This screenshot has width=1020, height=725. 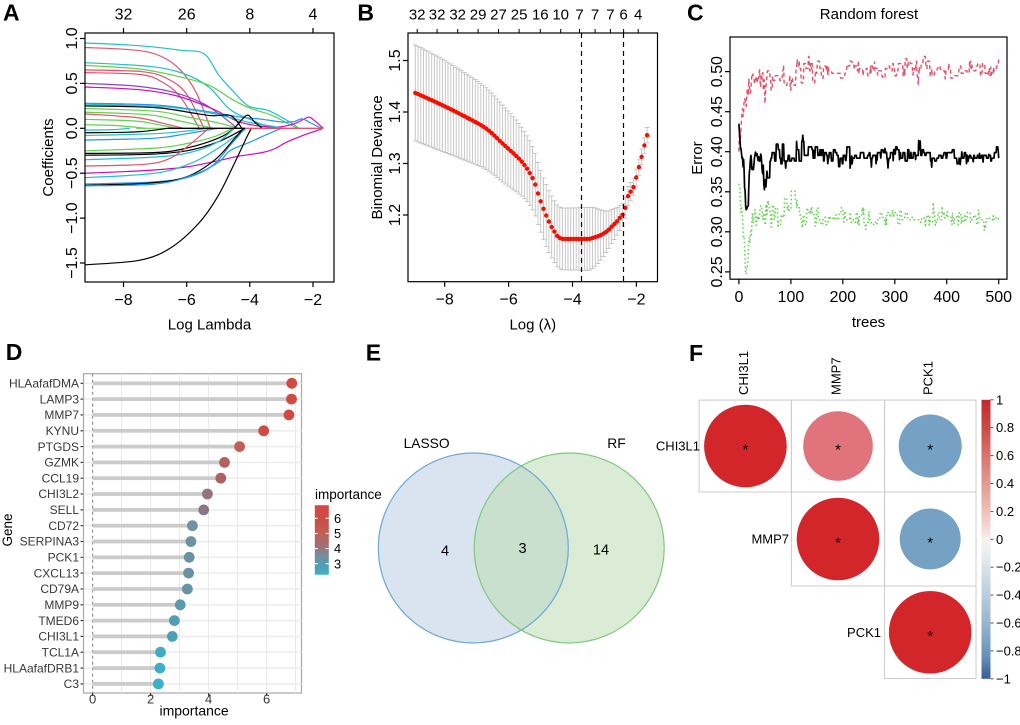 What do you see at coordinates (1005, 427) in the screenshot?
I see `svg-text: 0.8` at bounding box center [1005, 427].